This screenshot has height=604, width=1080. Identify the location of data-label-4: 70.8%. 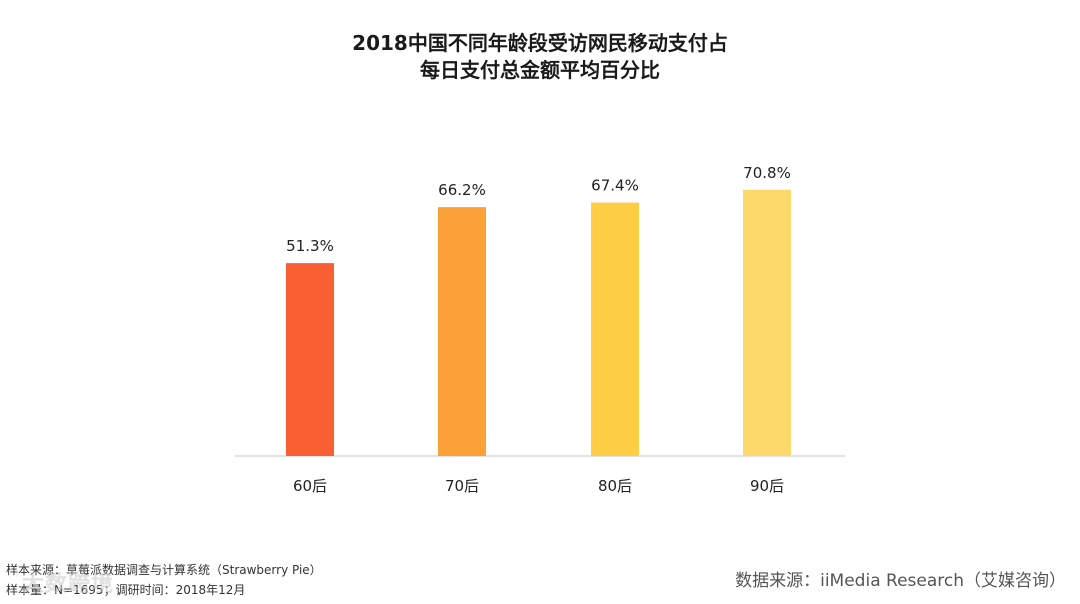
(767, 173).